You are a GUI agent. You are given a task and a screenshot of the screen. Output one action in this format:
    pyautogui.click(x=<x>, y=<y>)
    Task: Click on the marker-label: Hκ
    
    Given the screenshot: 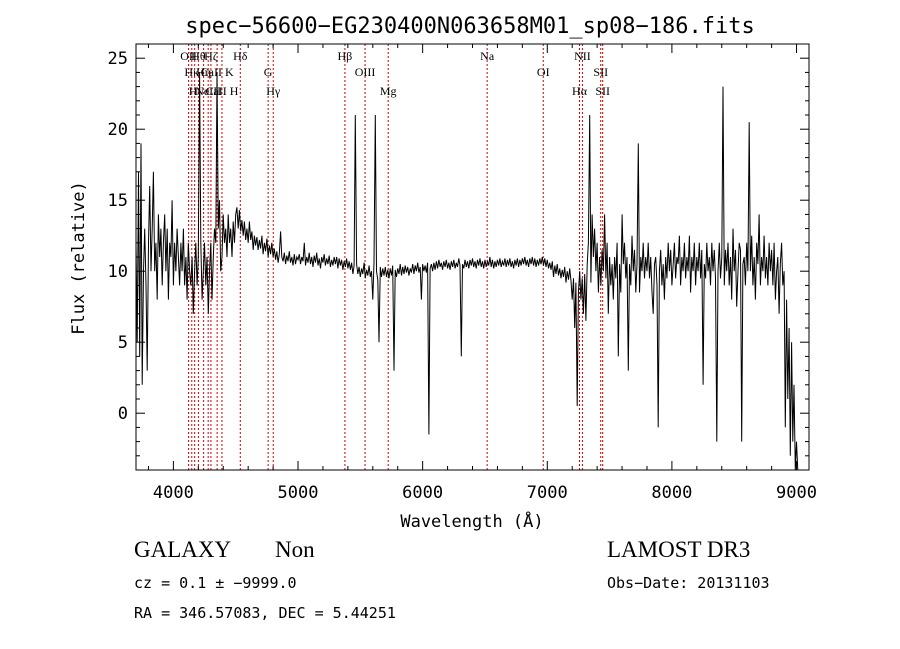 What is the action you would take?
    pyautogui.click(x=191, y=72)
    